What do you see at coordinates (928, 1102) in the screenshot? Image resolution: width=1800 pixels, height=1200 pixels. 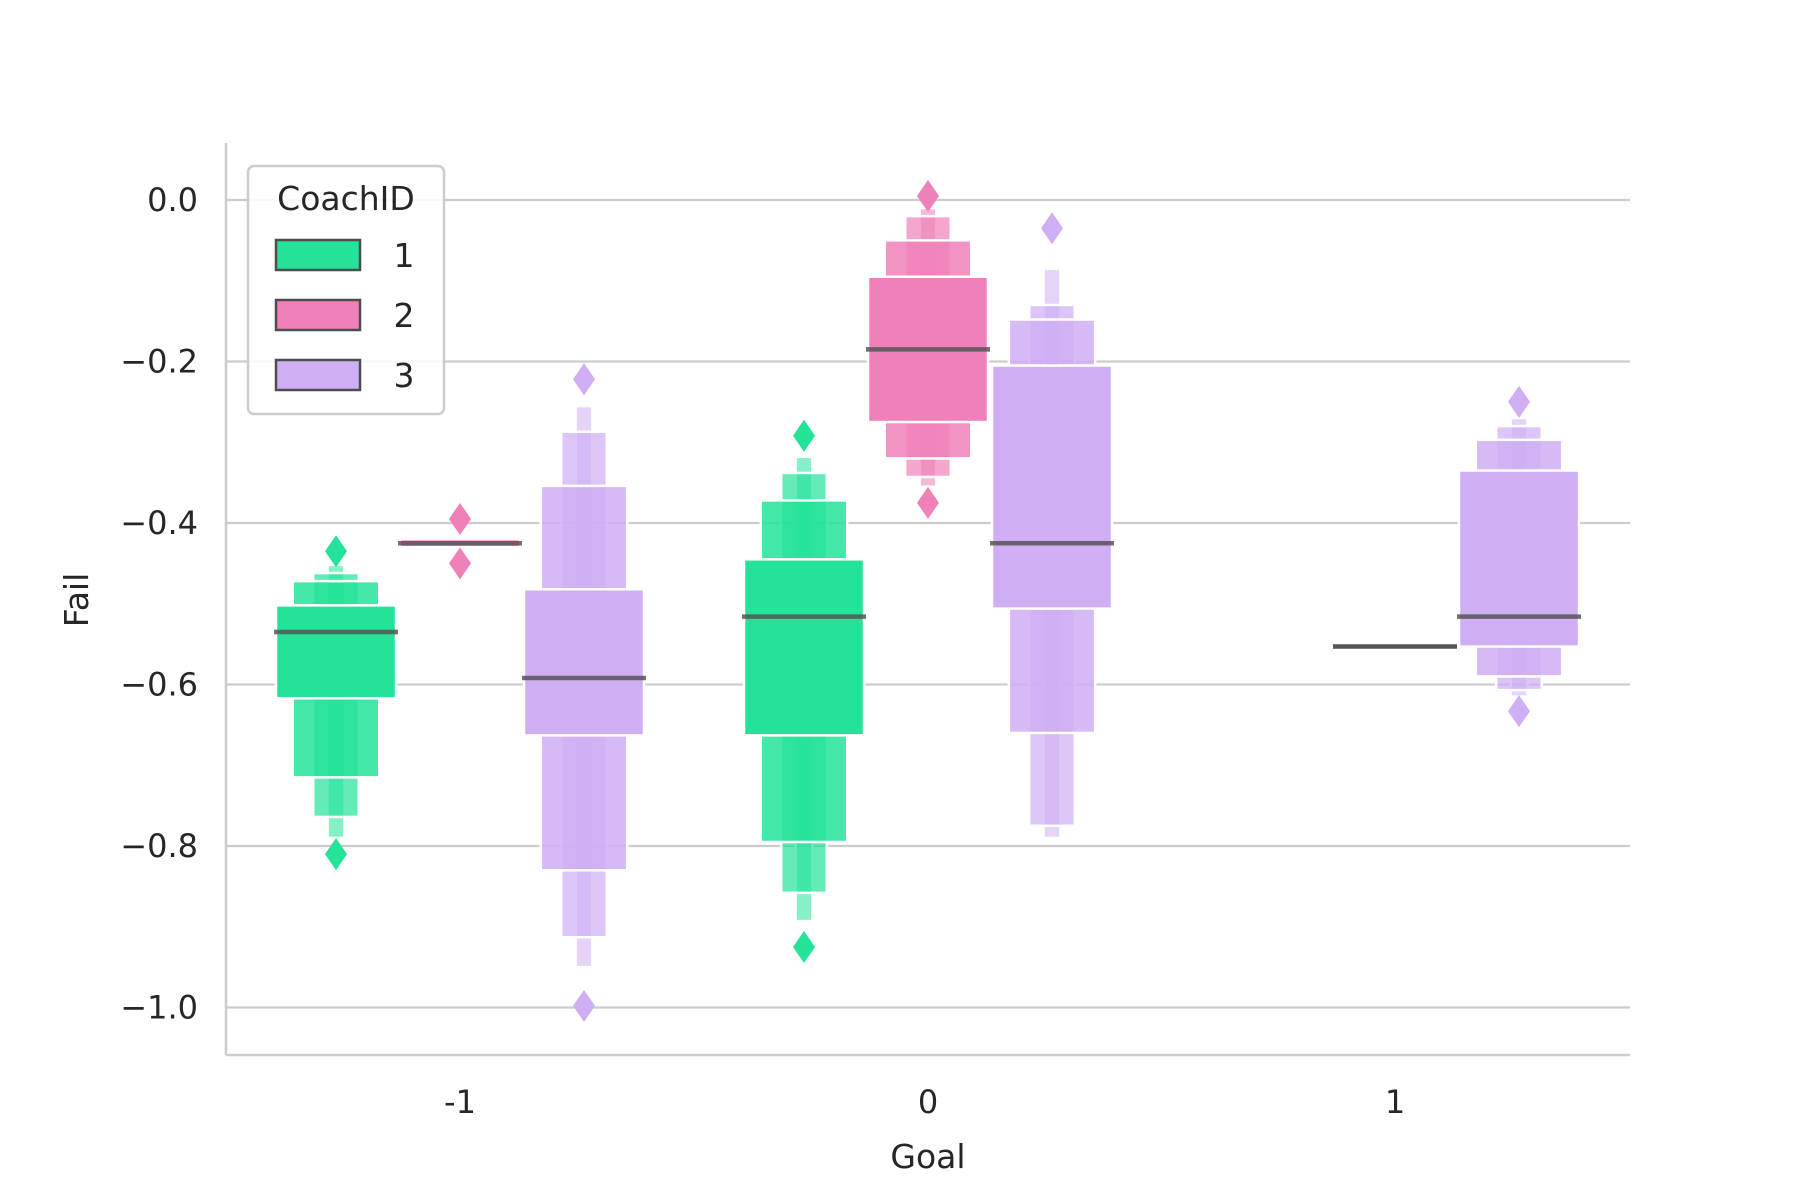 I see `x-tick-label: 0` at bounding box center [928, 1102].